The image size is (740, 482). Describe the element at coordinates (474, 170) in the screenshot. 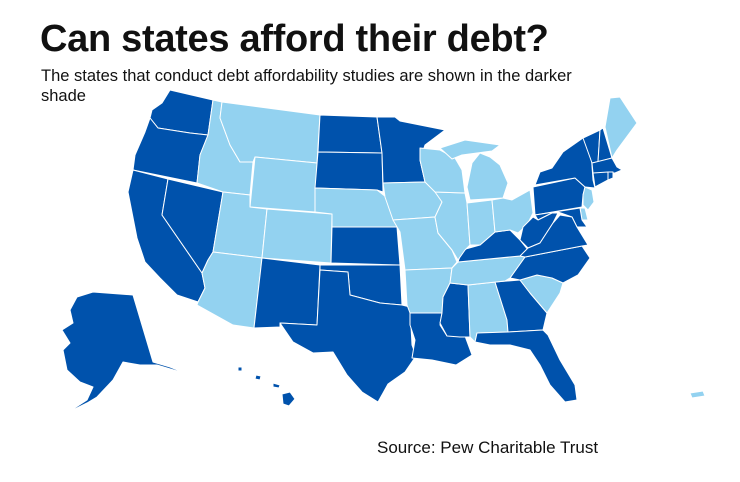

I see `state-mi` at that location.